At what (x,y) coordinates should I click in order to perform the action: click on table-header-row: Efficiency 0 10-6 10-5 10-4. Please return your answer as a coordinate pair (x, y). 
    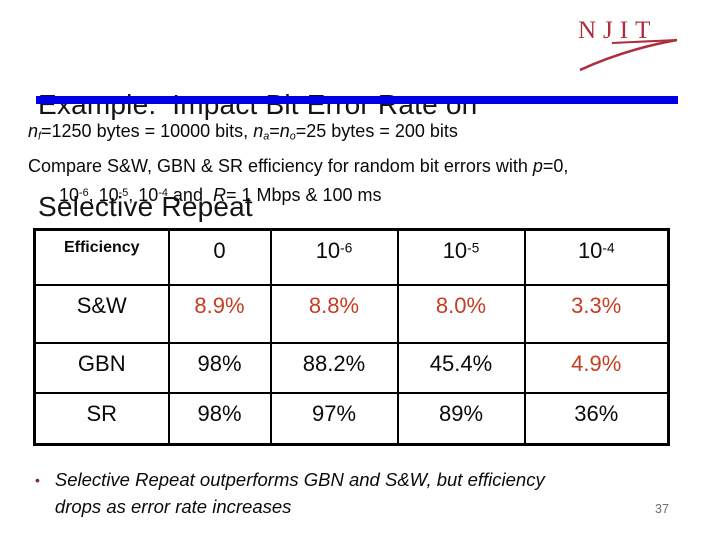
    Looking at the image, I should click on (351, 257).